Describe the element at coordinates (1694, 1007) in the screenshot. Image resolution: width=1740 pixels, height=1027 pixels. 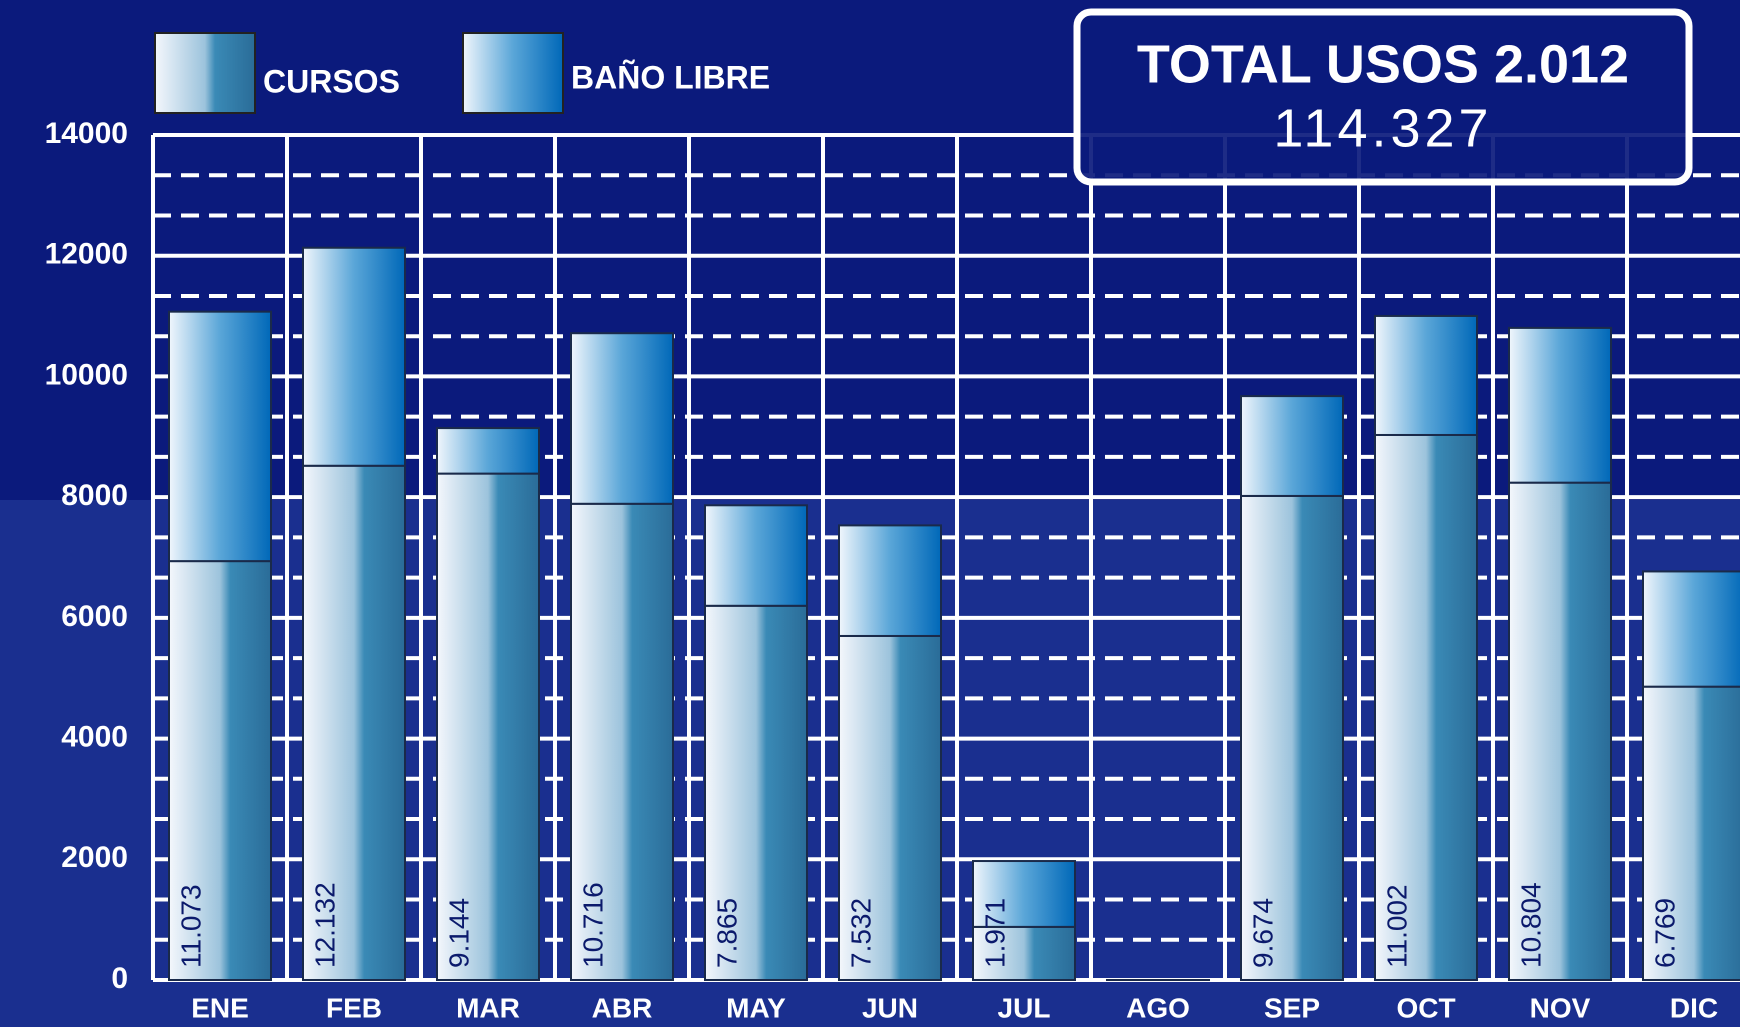
I see `x-tick-label: DIC` at that location.